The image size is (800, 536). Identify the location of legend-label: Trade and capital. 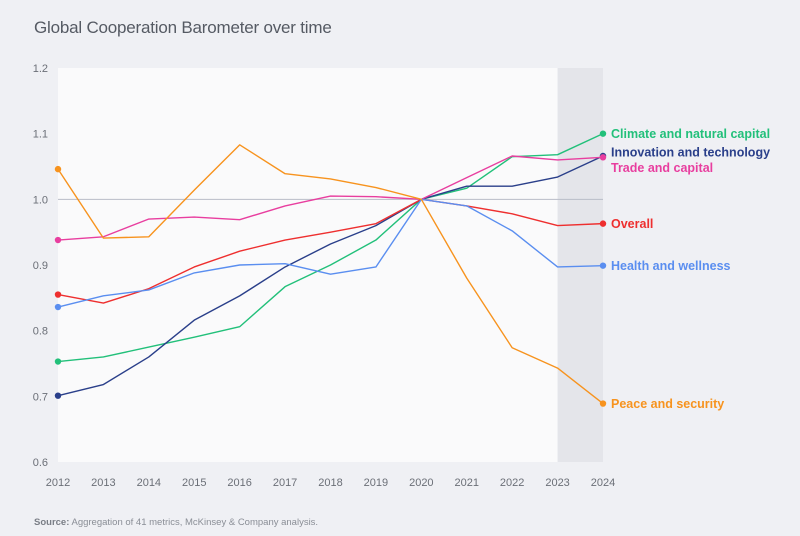
(662, 168).